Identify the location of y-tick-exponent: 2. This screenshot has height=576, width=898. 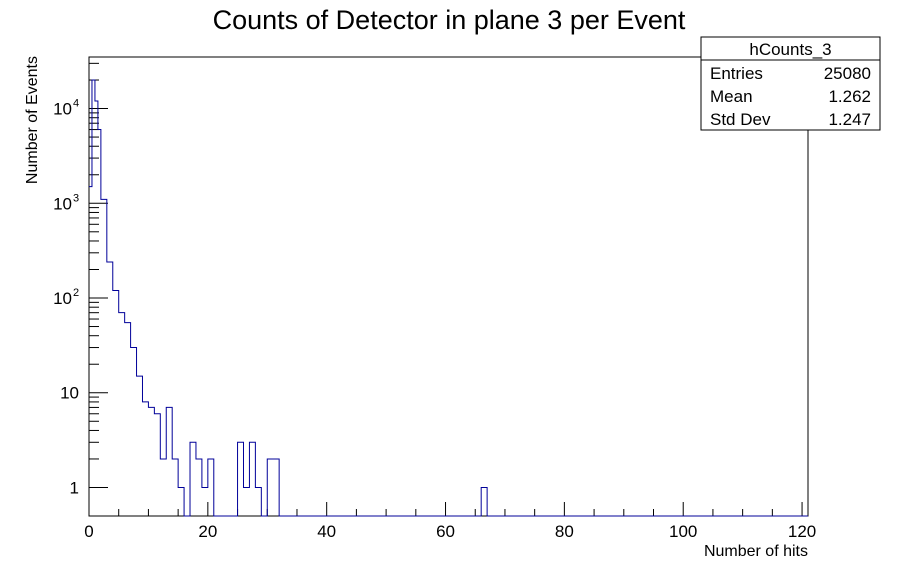
(76, 293).